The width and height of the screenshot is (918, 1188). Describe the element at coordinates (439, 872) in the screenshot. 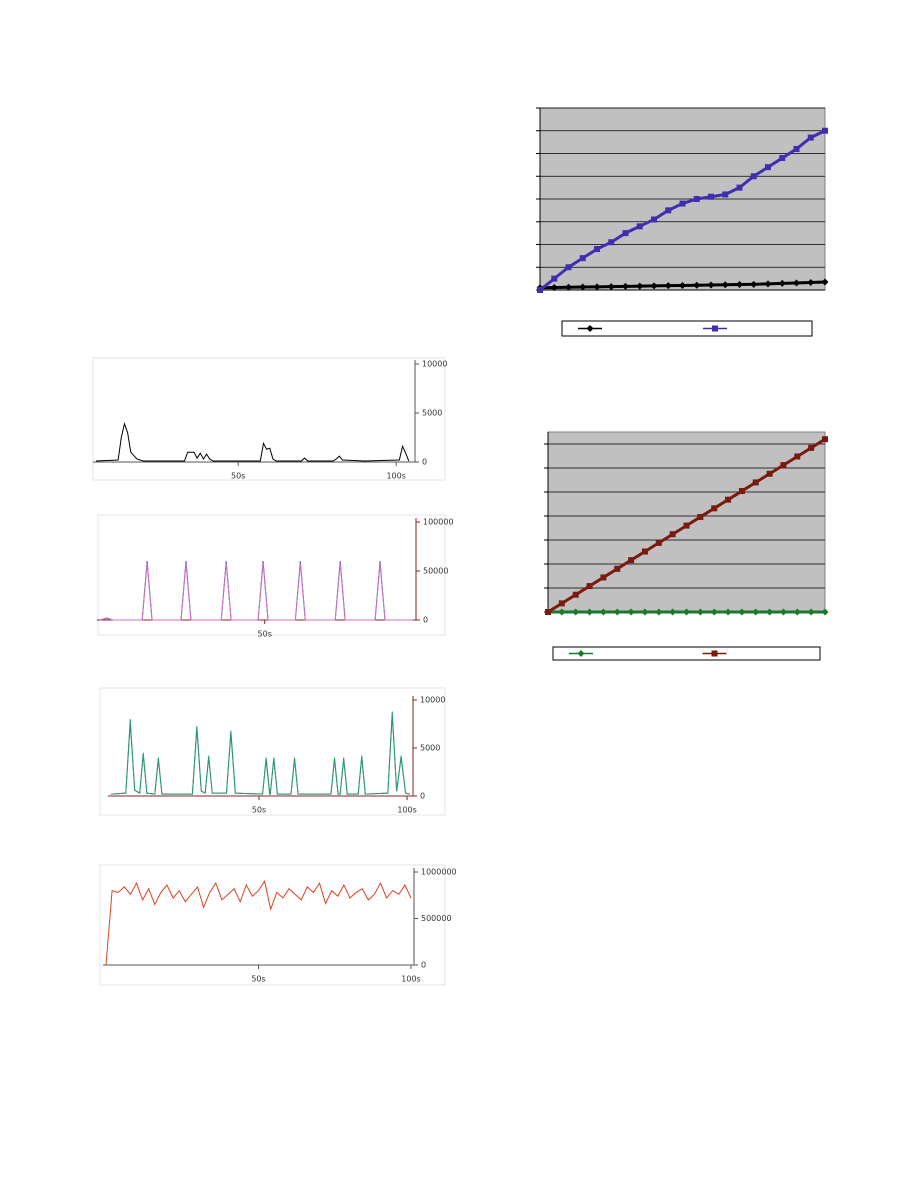

I see `y-tick-label: 1000000` at that location.